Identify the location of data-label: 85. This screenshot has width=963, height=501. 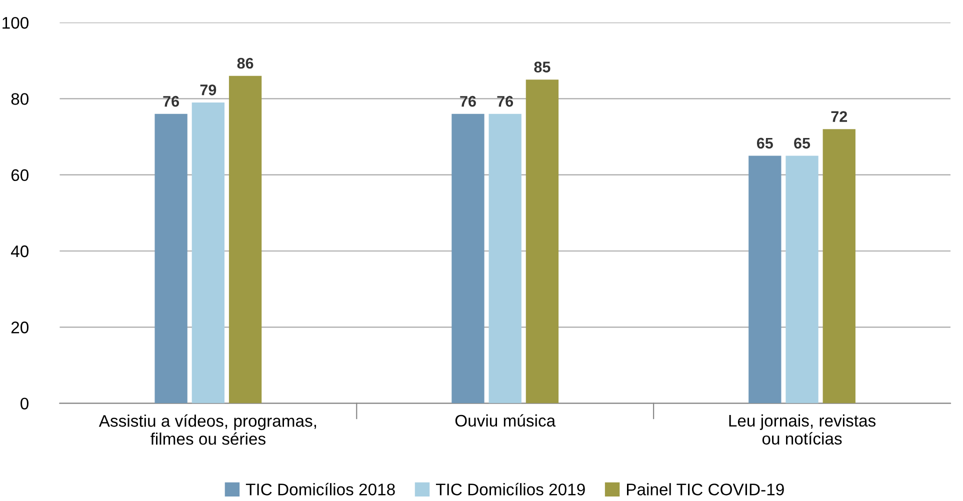
(542, 67).